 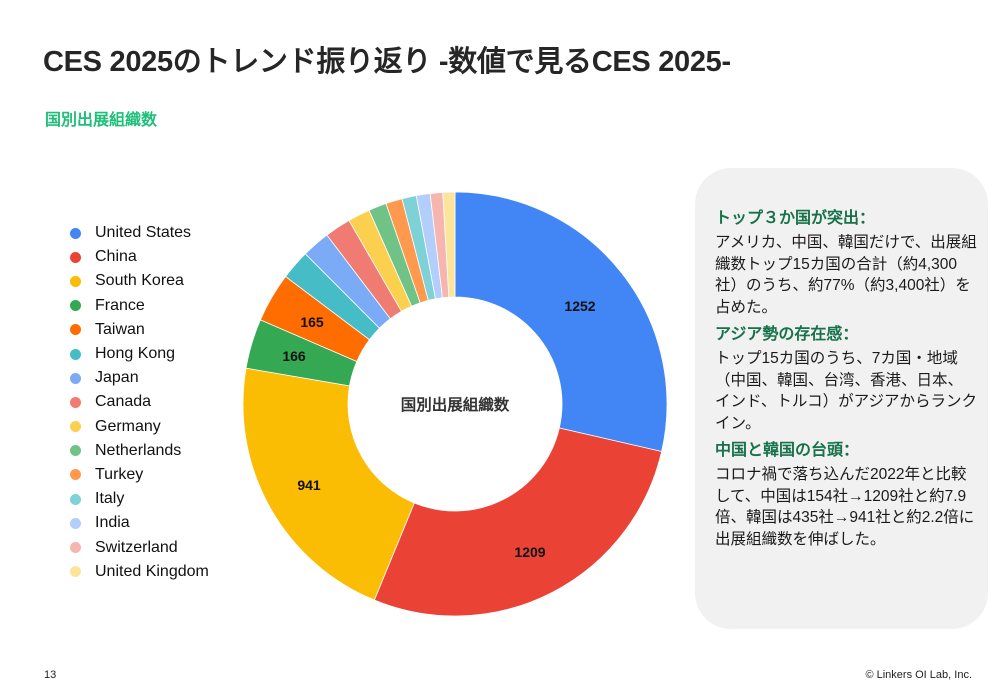 I want to click on chart-subtitle: 国別出展組織数, so click(x=101, y=120).